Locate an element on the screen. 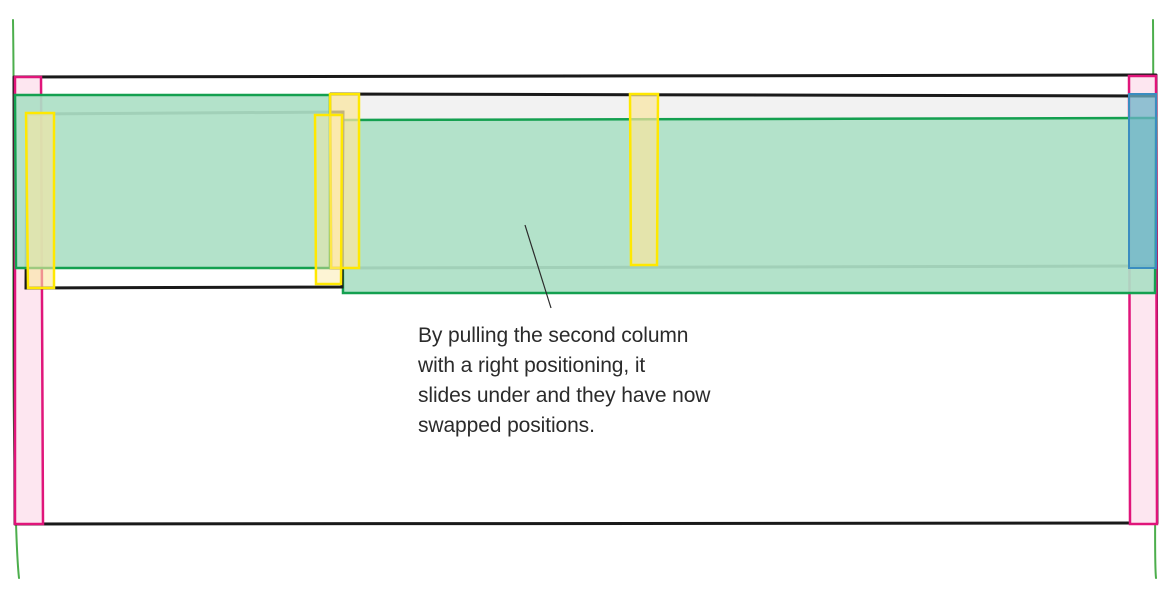 This screenshot has height=605, width=1170. annotation-line: slides under and they have now is located at coordinates (564, 395).